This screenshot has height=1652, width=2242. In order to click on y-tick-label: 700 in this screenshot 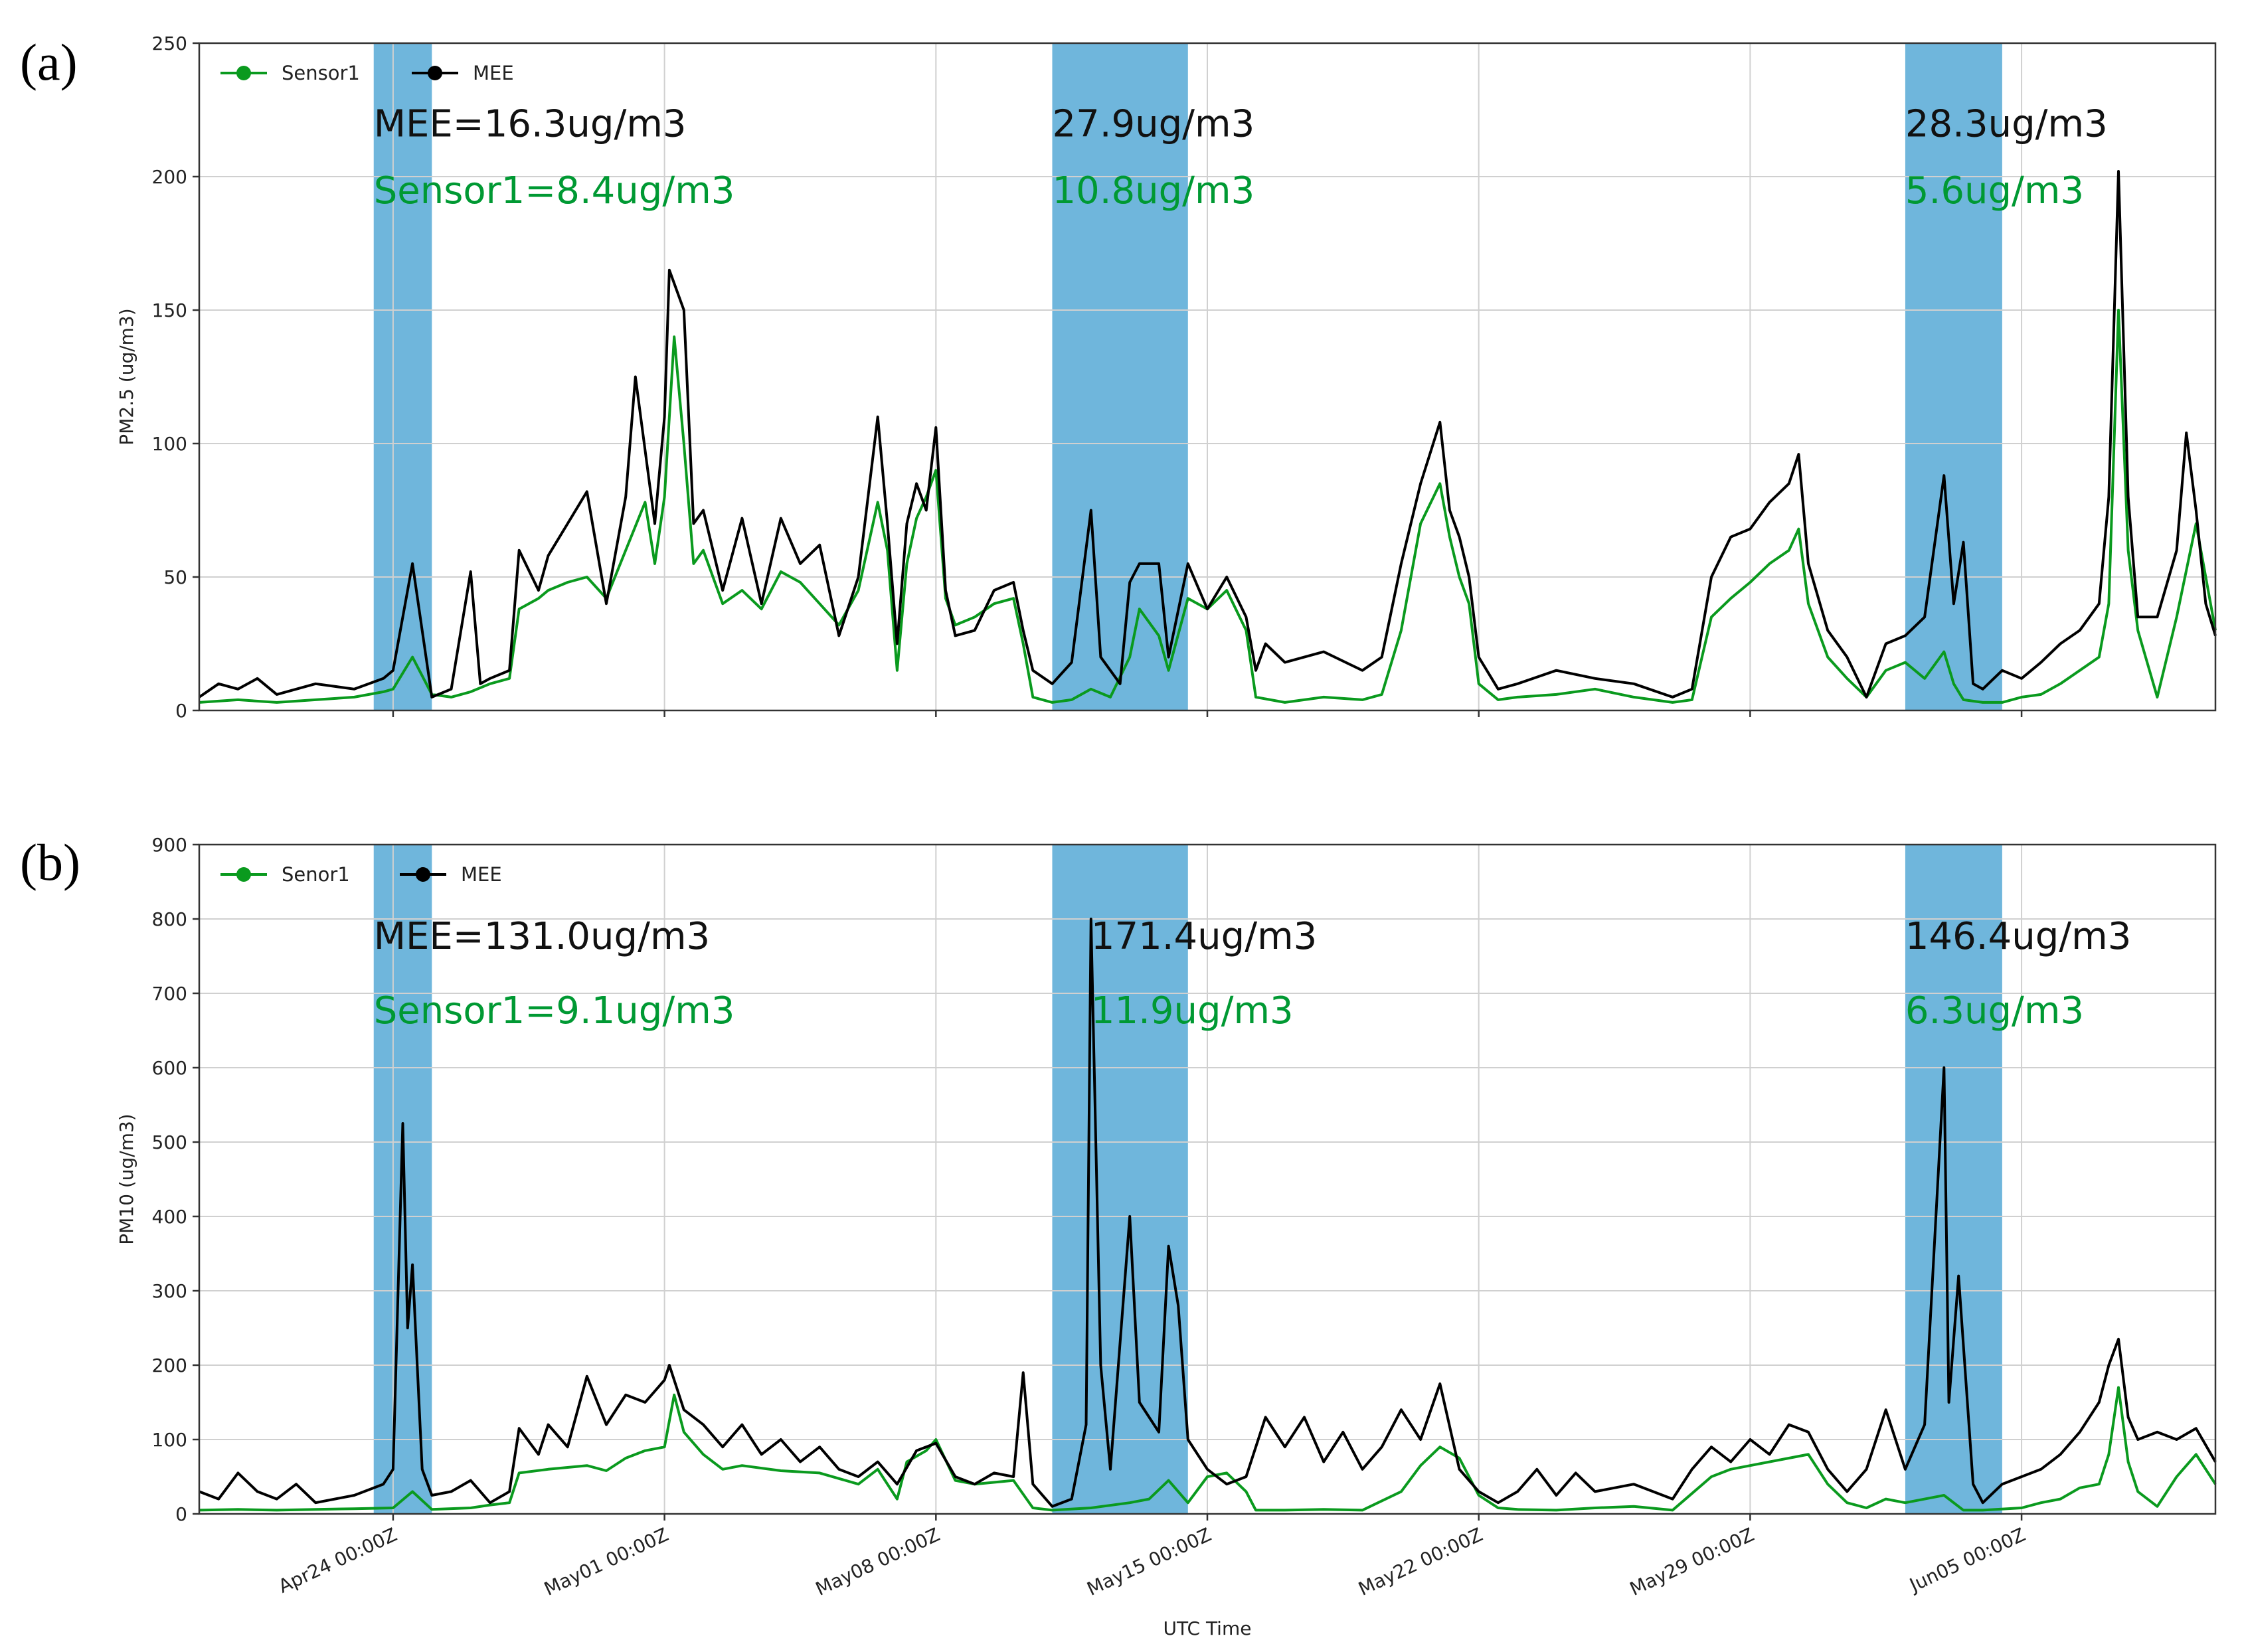, I will do `click(169, 994)`.